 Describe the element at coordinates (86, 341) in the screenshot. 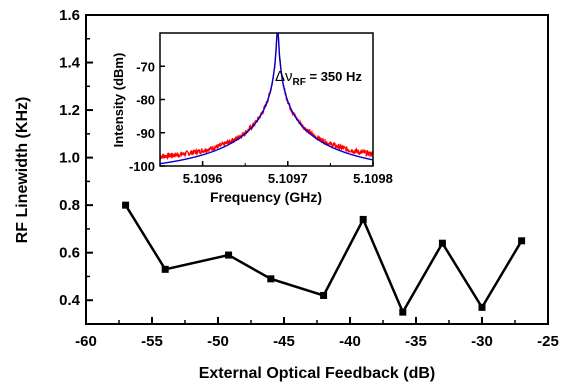

I see `main-x-tick-label: -60` at that location.